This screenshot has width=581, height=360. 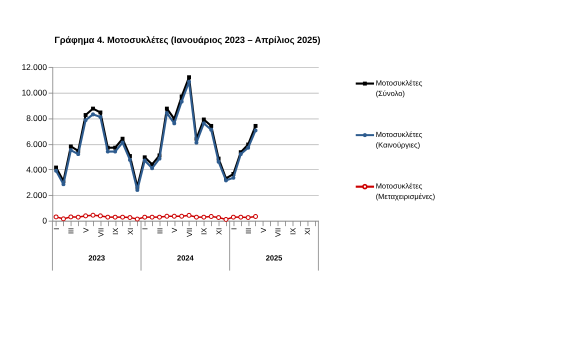 What do you see at coordinates (274, 258) in the screenshot?
I see `text: 2025` at bounding box center [274, 258].